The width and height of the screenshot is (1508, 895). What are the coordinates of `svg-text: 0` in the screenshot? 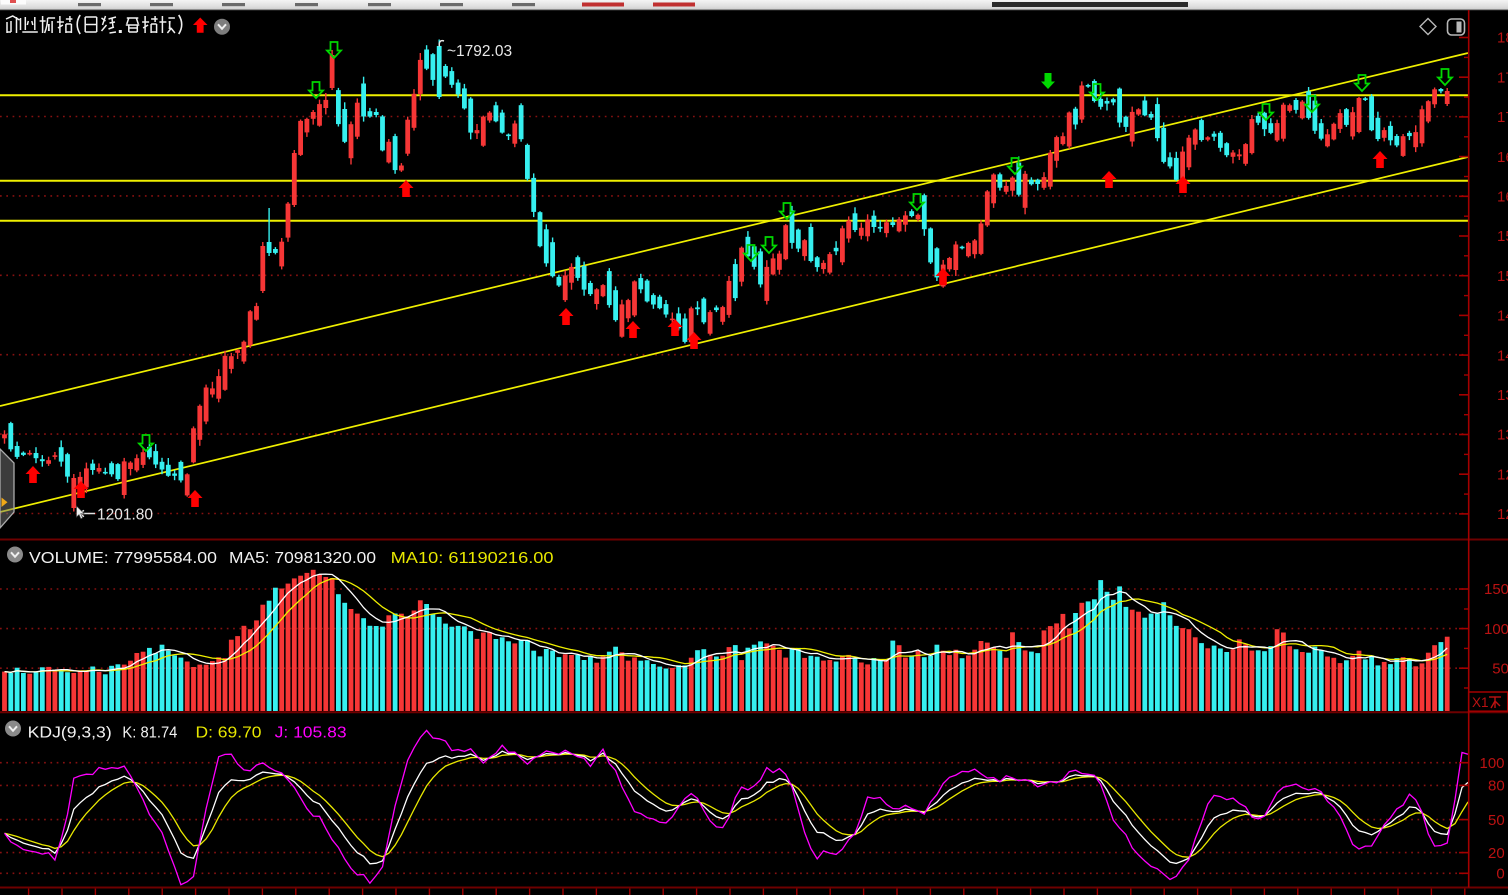 It's located at (1500, 874).